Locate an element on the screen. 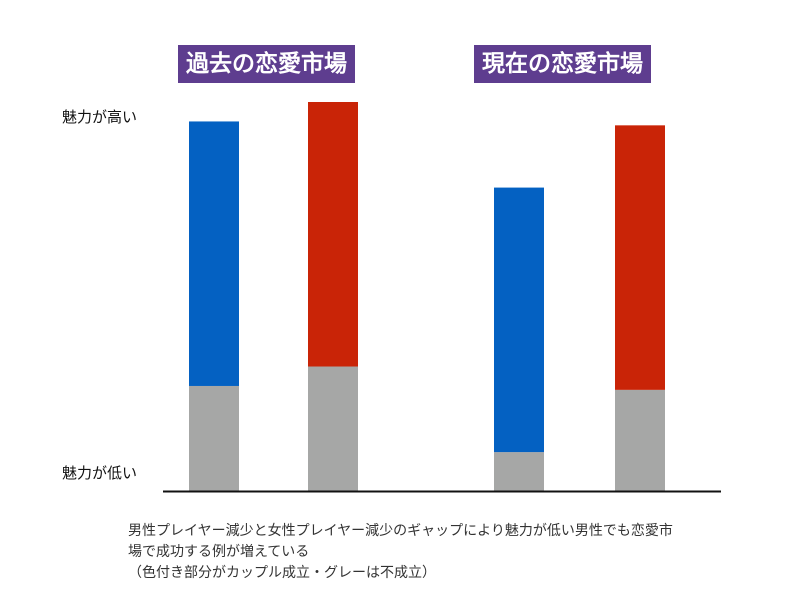  y-axis-high-label: 魅力が高い is located at coordinates (100, 117).